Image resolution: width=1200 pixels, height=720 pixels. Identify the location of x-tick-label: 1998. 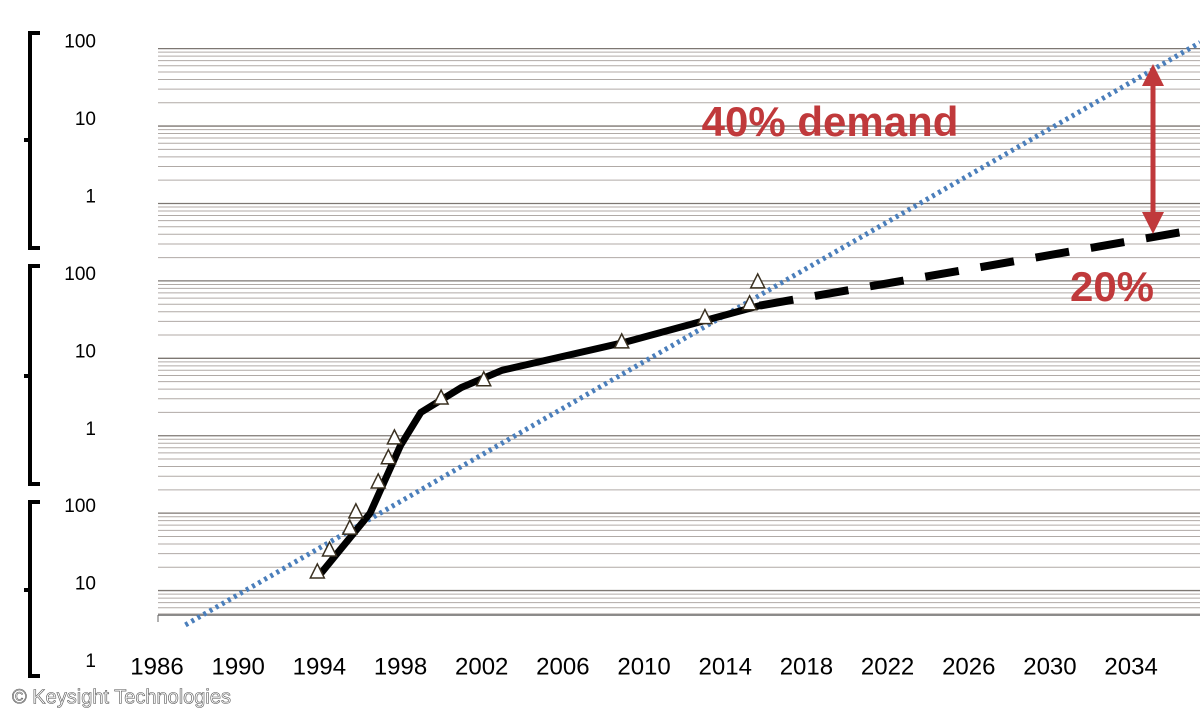
(400, 666).